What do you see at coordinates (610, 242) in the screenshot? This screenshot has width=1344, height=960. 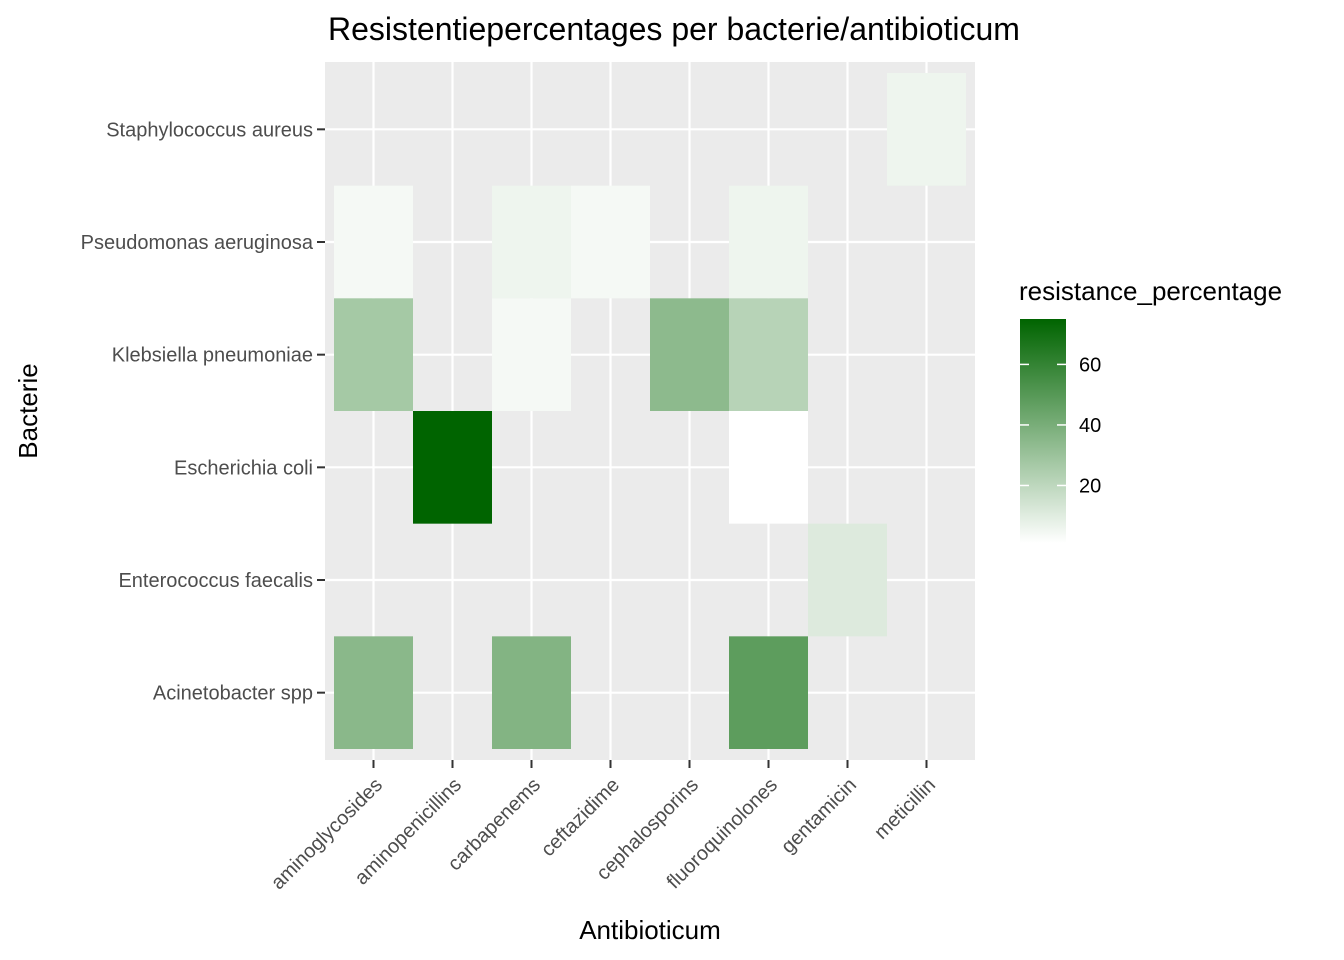 I see `heatmap-cell-pseudomonas-aeruginosa-ceftazidime` at bounding box center [610, 242].